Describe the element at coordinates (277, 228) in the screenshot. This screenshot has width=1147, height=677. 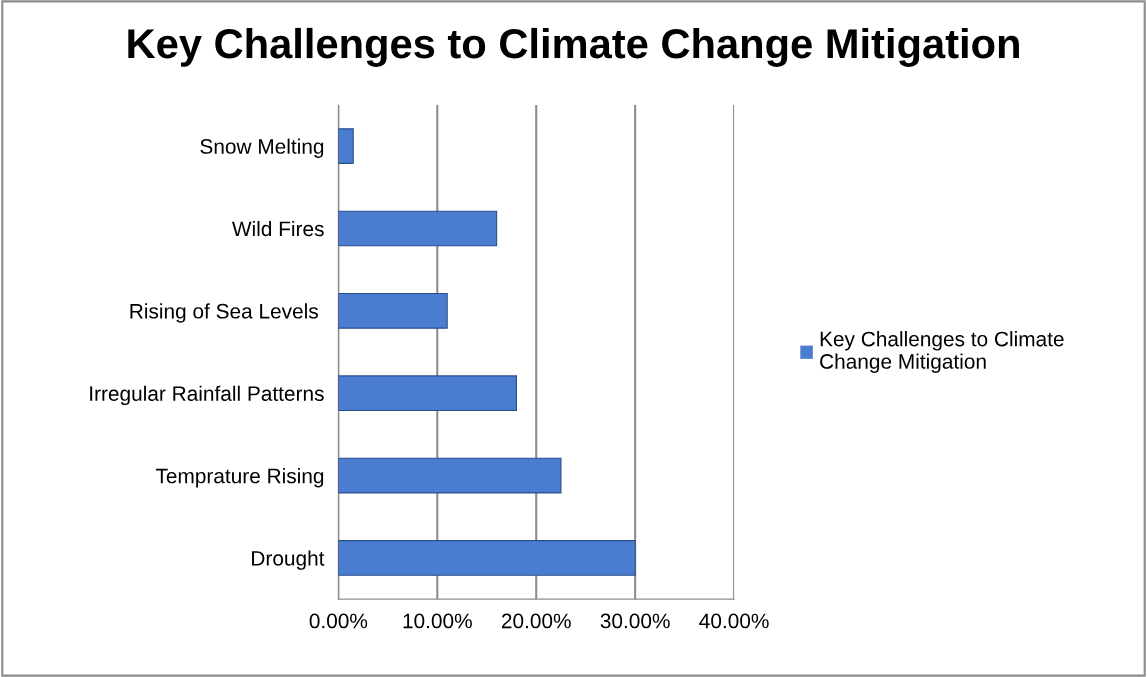
I see `y-tick-label: Wild Fires` at that location.